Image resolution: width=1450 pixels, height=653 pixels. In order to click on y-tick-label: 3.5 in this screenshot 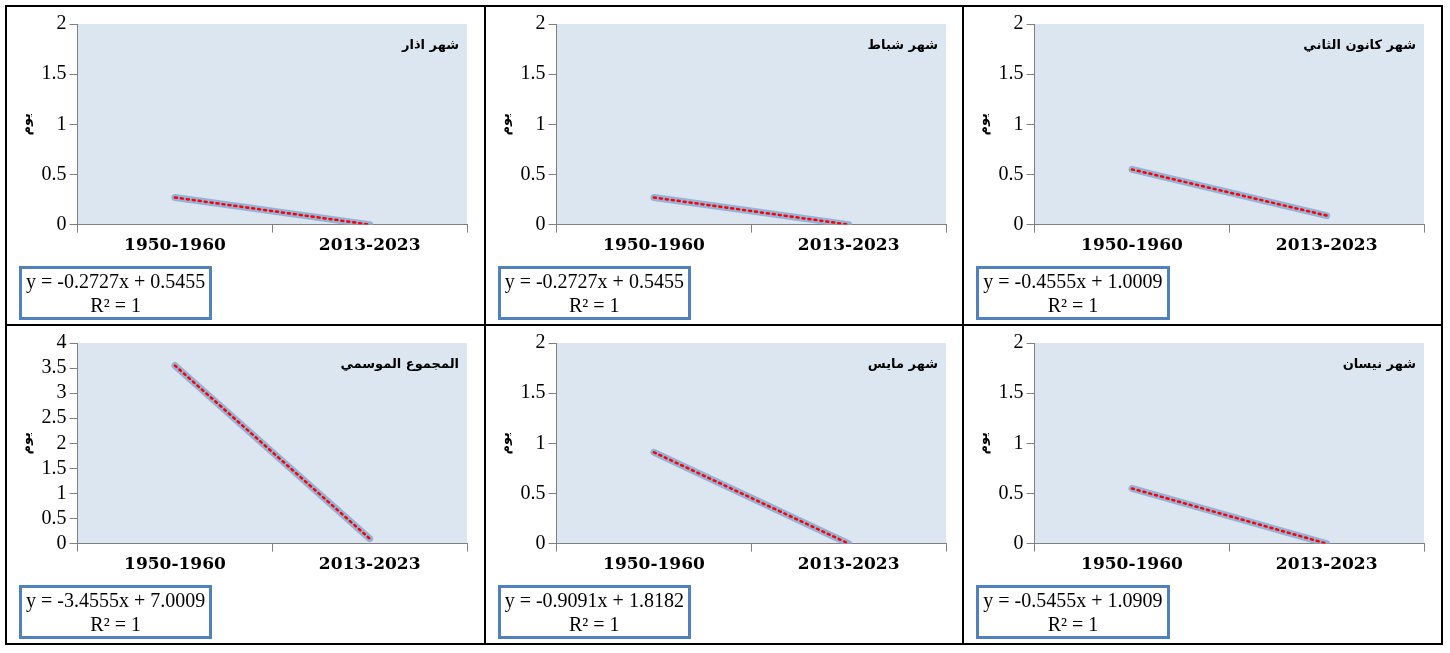, I will do `click(54, 366)`.